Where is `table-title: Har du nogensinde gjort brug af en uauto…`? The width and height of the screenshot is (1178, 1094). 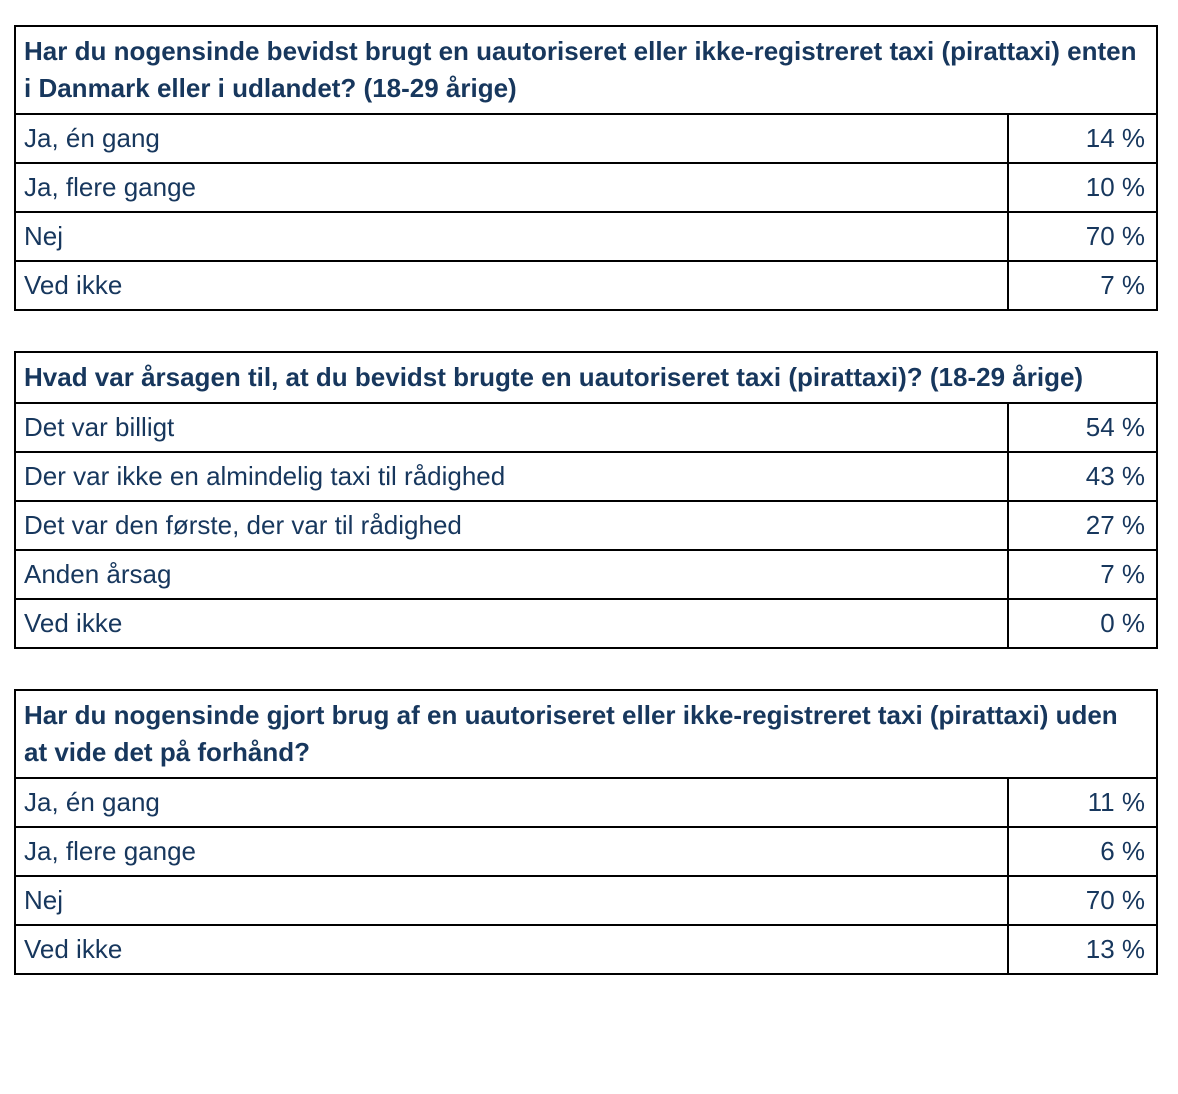 table-title: Har du nogensinde gjort brug af en uauto… is located at coordinates (586, 734).